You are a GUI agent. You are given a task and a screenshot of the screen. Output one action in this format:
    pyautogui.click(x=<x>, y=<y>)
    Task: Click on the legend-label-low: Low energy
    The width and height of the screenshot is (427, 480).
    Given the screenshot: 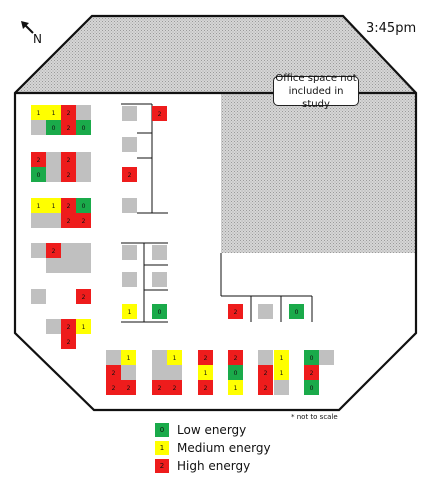 What is the action you would take?
    pyautogui.click(x=211, y=430)
    